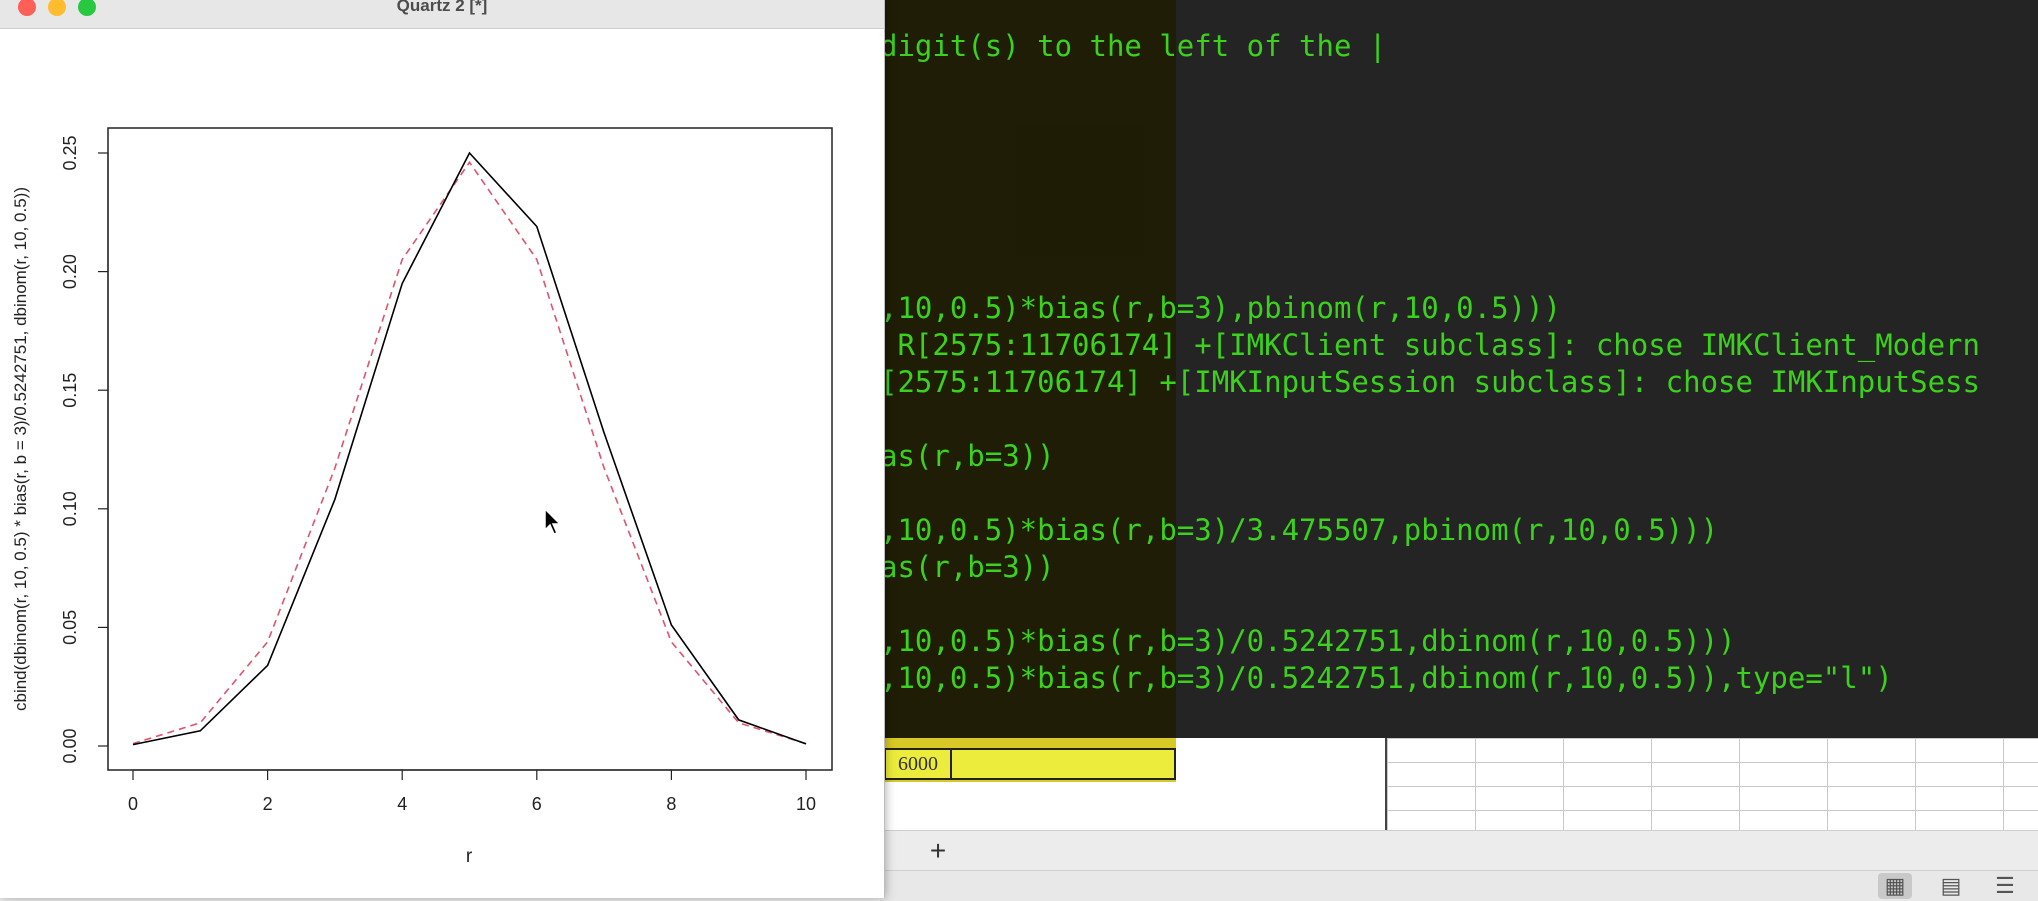  What do you see at coordinates (442, 7) in the screenshot?
I see `window-title: Quartz 2 [*]` at bounding box center [442, 7].